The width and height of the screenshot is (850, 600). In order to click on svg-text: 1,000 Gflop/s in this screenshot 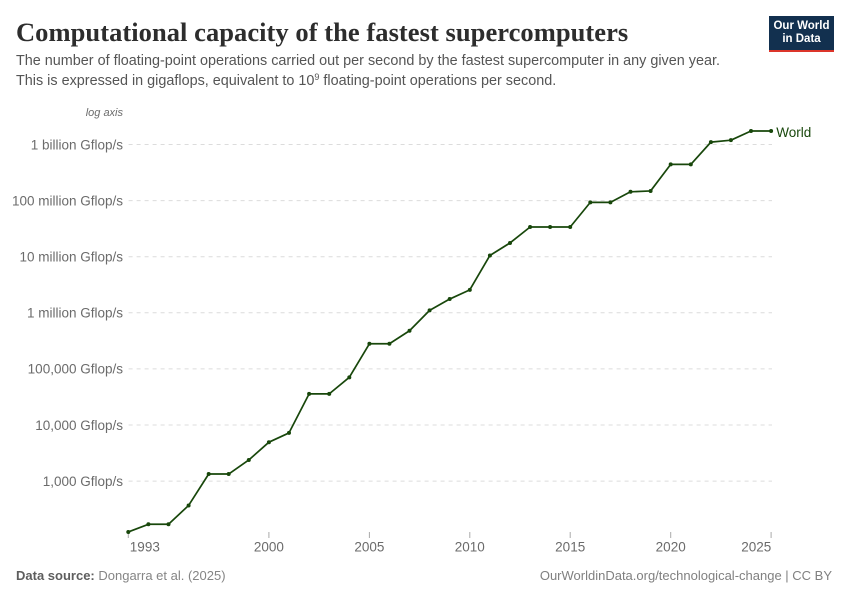, I will do `click(83, 481)`.